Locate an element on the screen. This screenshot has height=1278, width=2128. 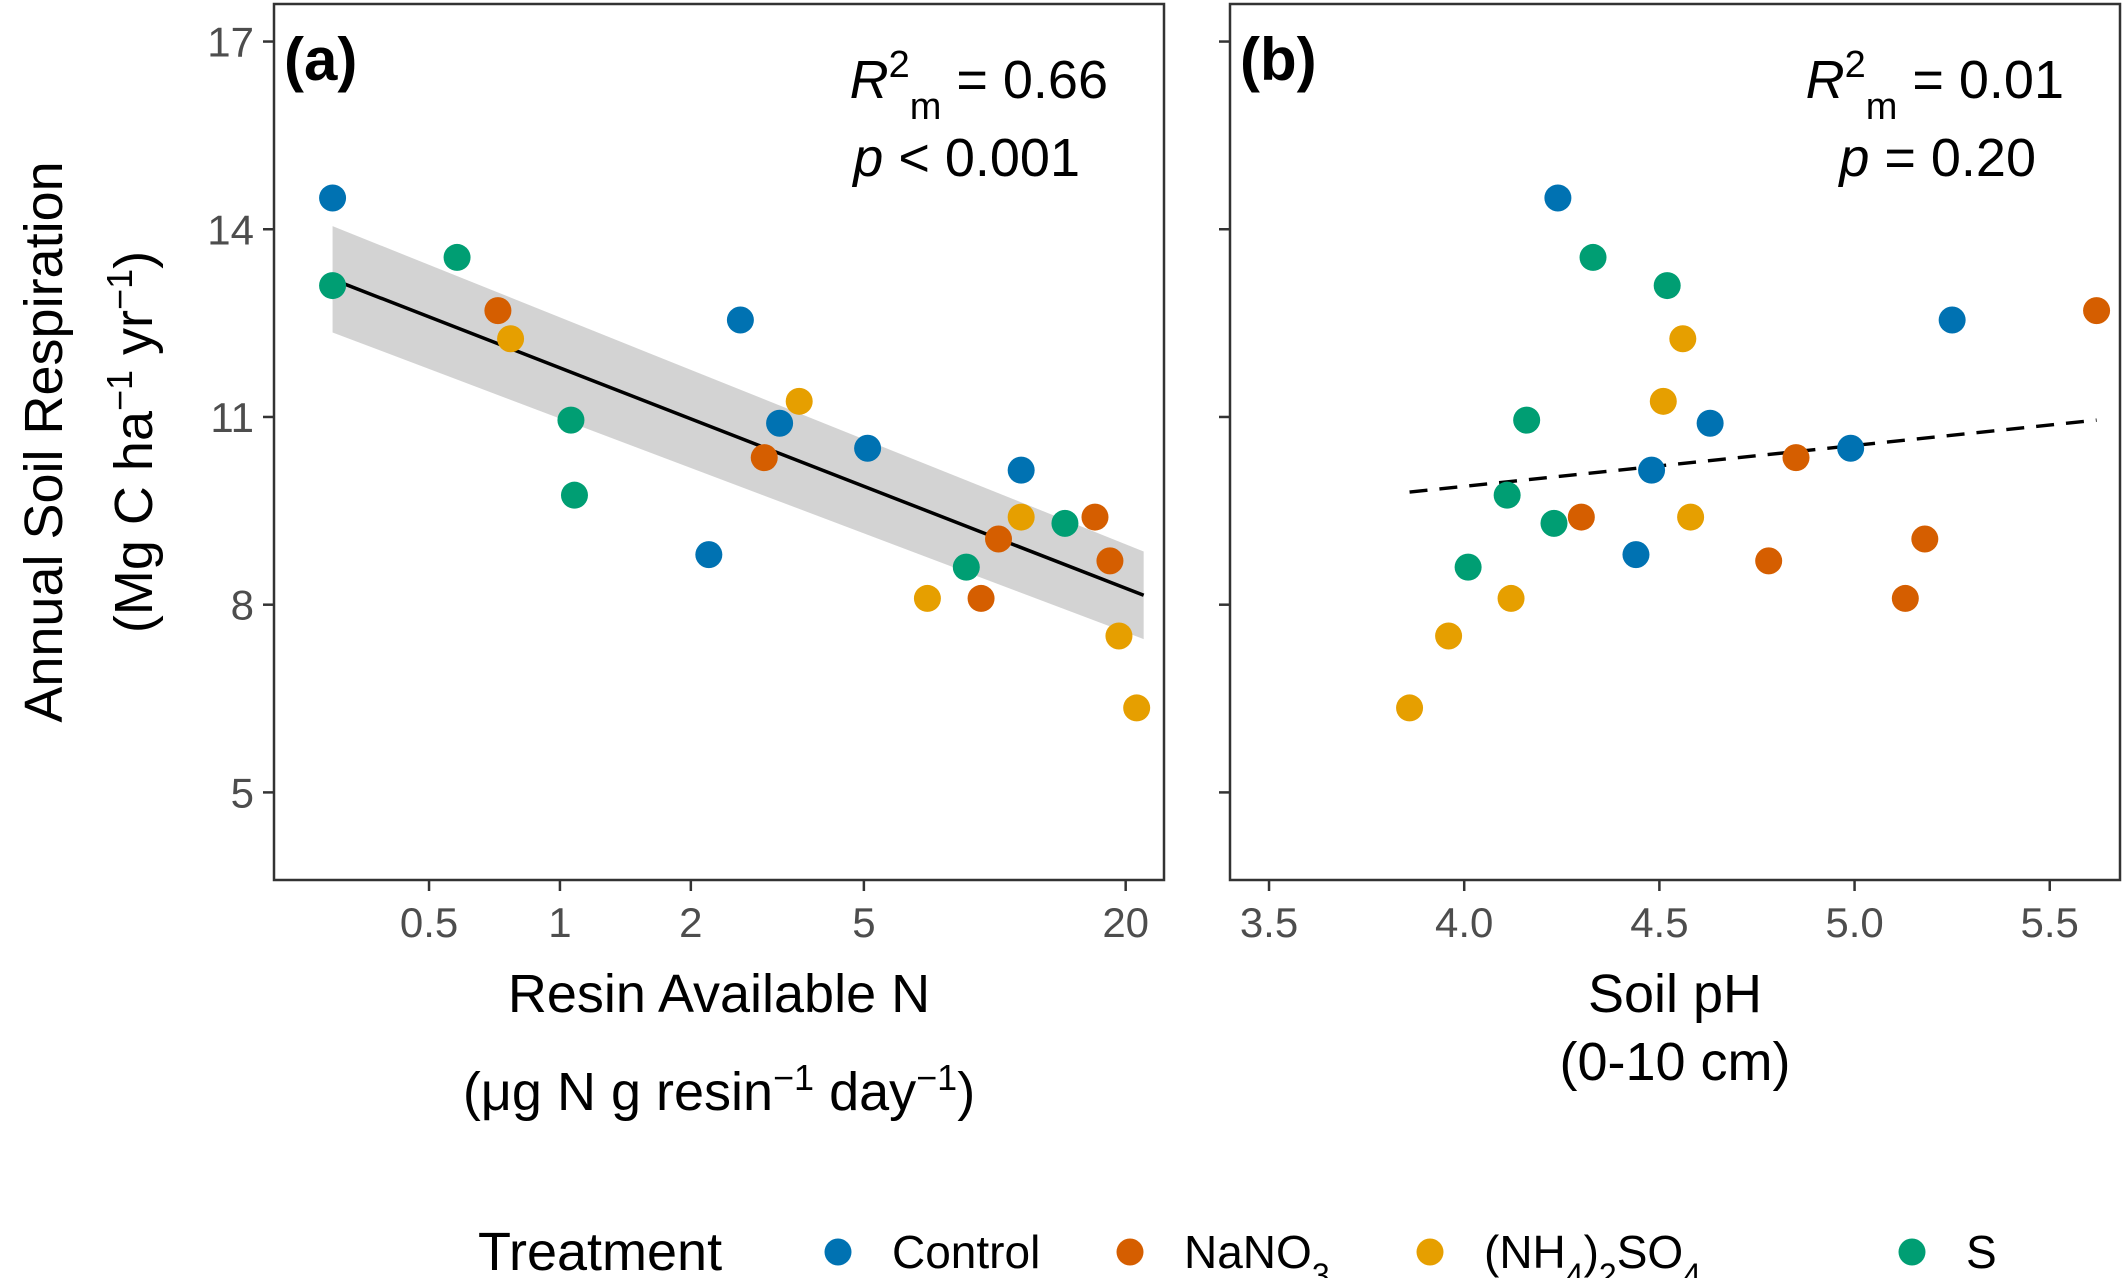
y-tick-label: 14 is located at coordinates (230, 229).